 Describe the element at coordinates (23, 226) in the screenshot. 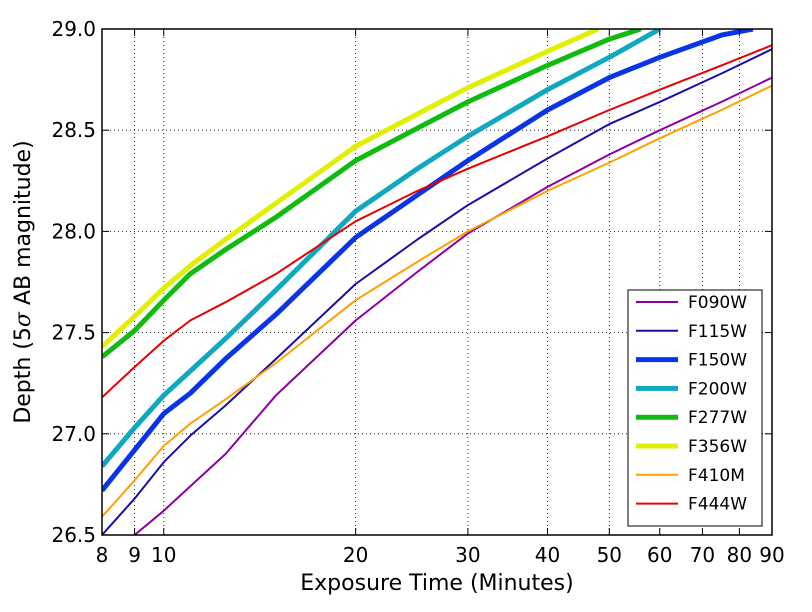

I see `y-axis-label-suffix: AB magnitude)` at that location.